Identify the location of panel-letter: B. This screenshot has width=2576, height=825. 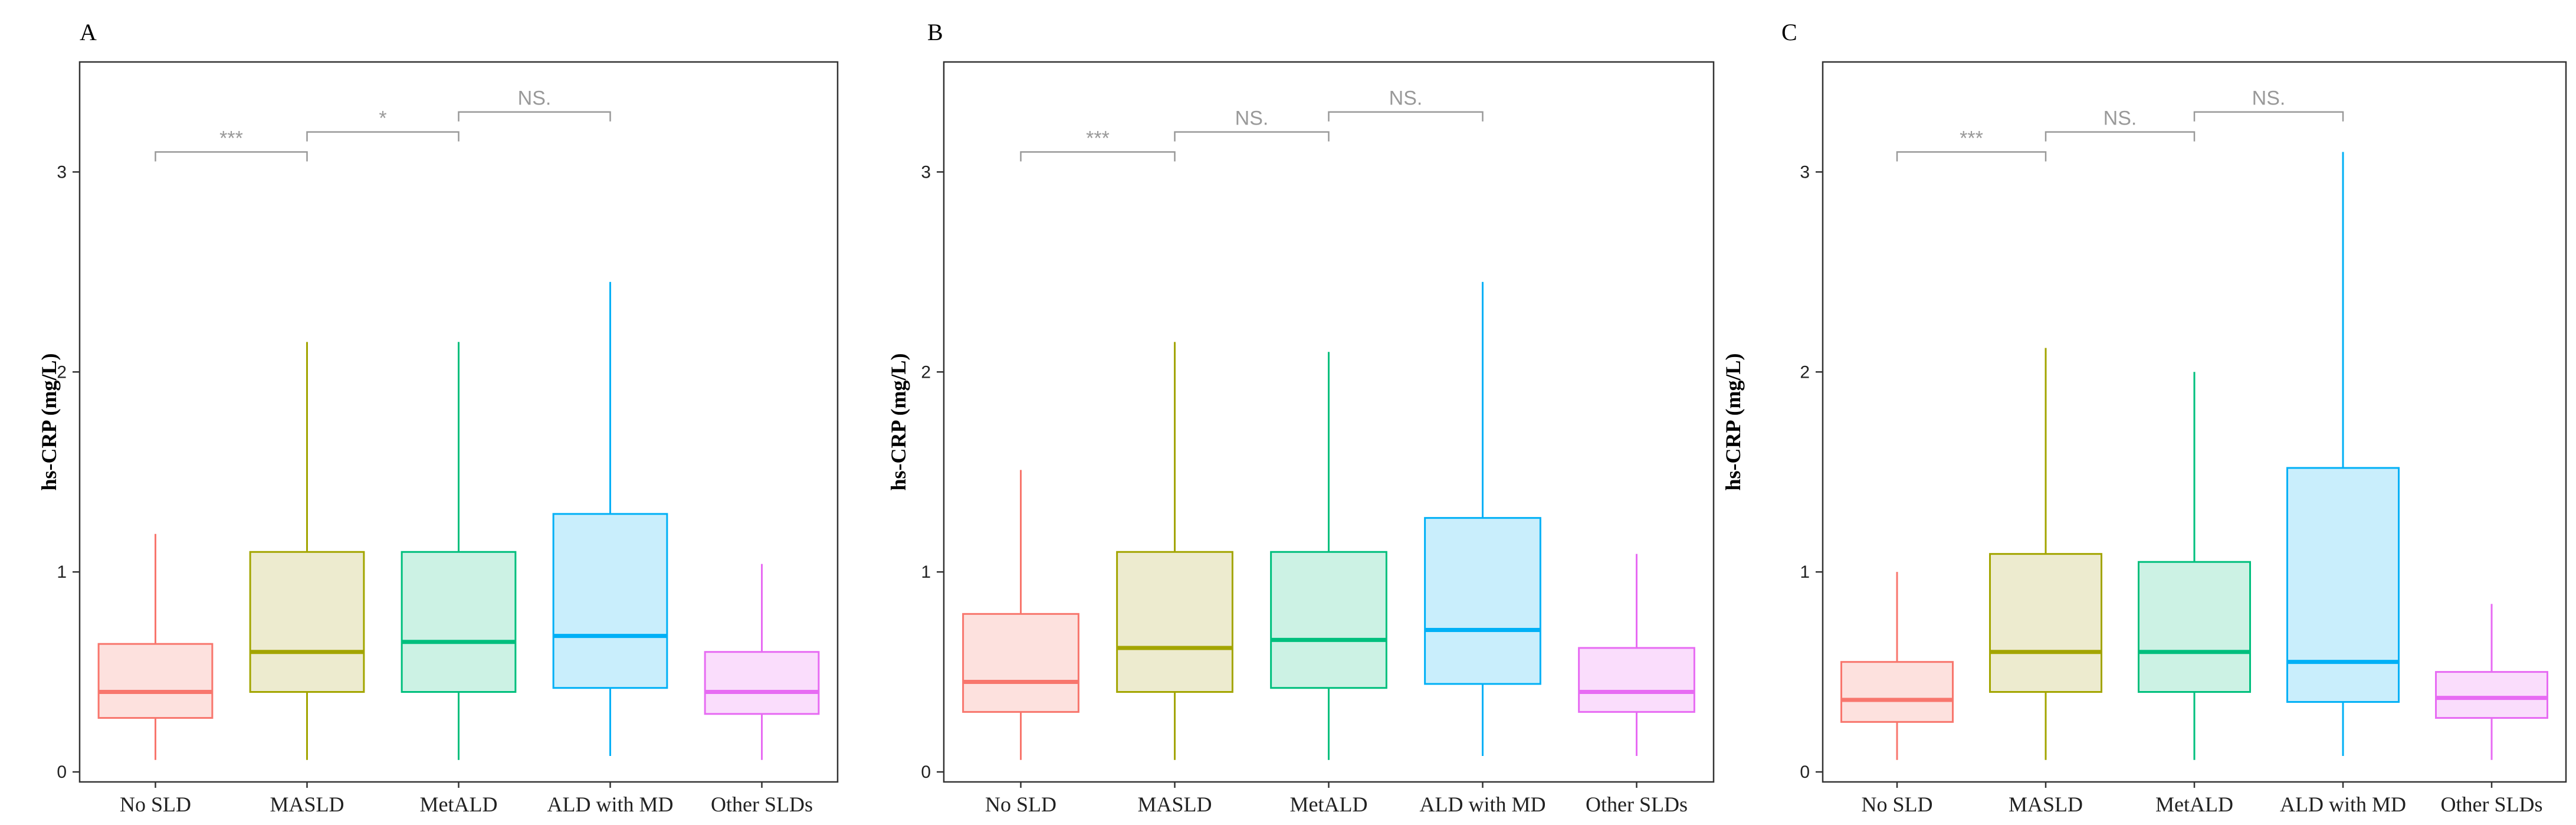
(935, 32).